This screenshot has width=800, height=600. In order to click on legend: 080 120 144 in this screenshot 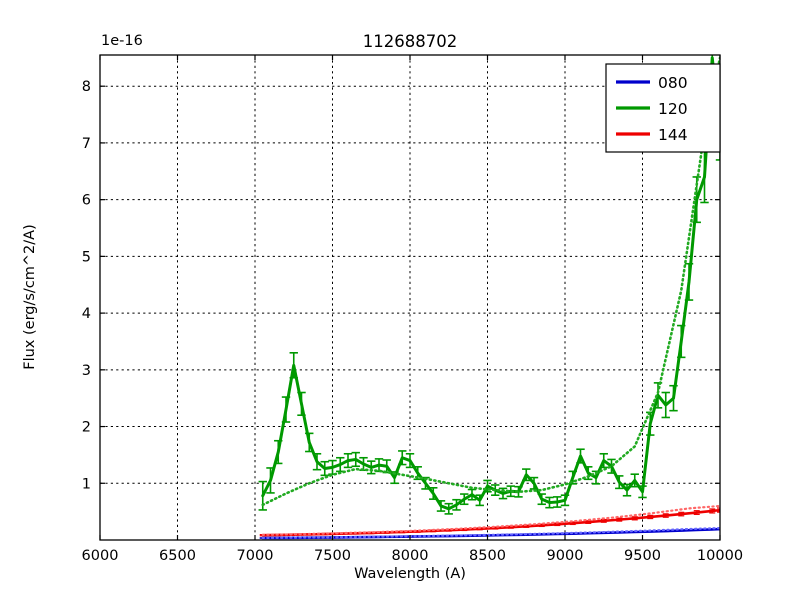, I will do `click(663, 108)`.